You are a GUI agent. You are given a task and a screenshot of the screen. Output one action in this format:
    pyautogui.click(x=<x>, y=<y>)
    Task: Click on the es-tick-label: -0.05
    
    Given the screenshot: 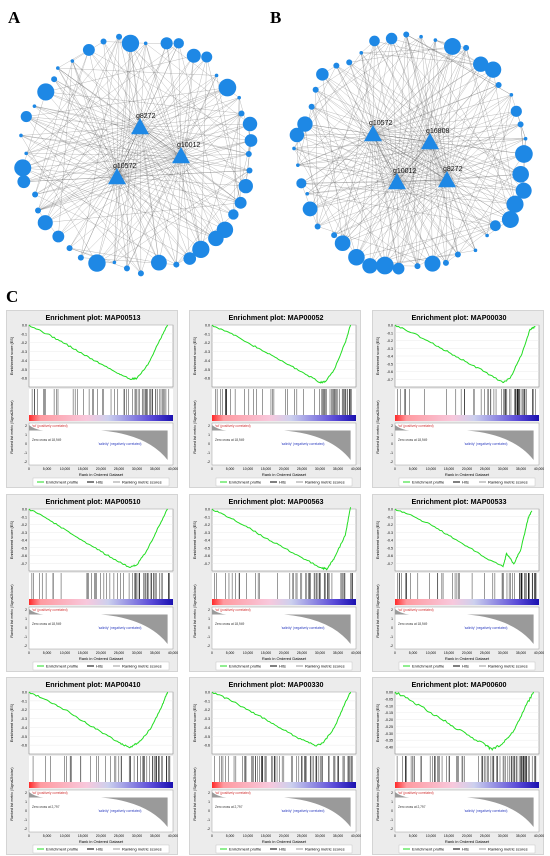 What is the action you would take?
    pyautogui.click(x=389, y=699)
    